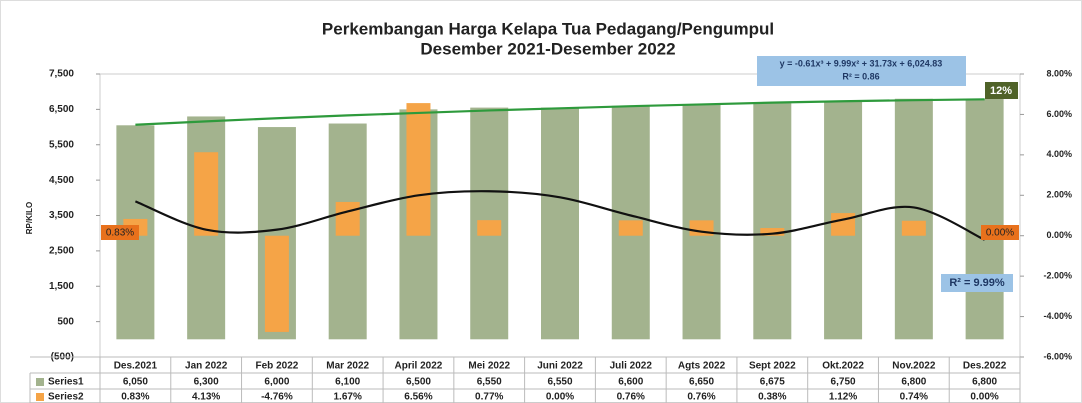  What do you see at coordinates (772, 382) in the screenshot?
I see `table-cell: 6,675` at bounding box center [772, 382].